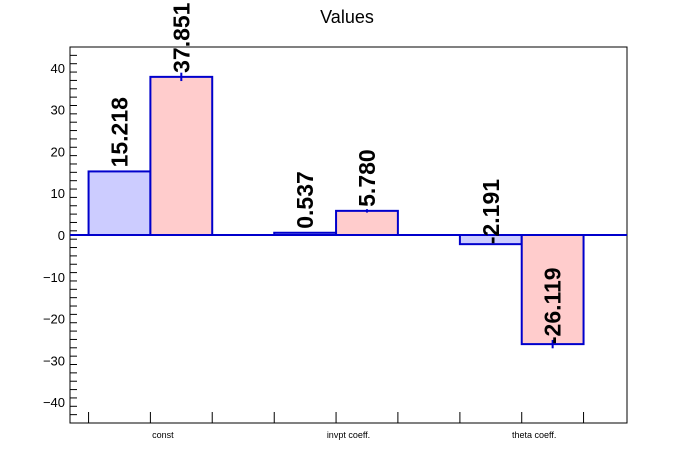 This screenshot has width=696, height=472. What do you see at coordinates (58, 110) in the screenshot?
I see `y-tick-label: 30` at bounding box center [58, 110].